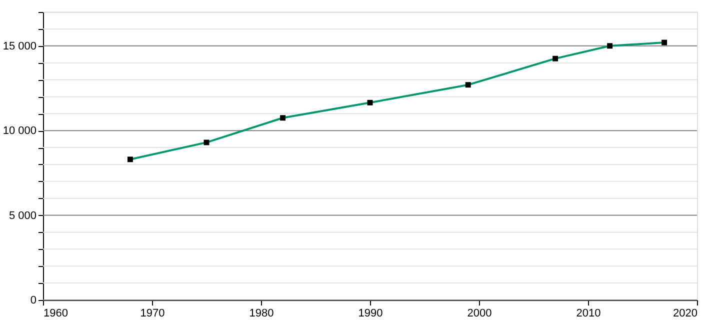 The image size is (710, 320). I want to click on x-tick-label: 1980, so click(261, 314).